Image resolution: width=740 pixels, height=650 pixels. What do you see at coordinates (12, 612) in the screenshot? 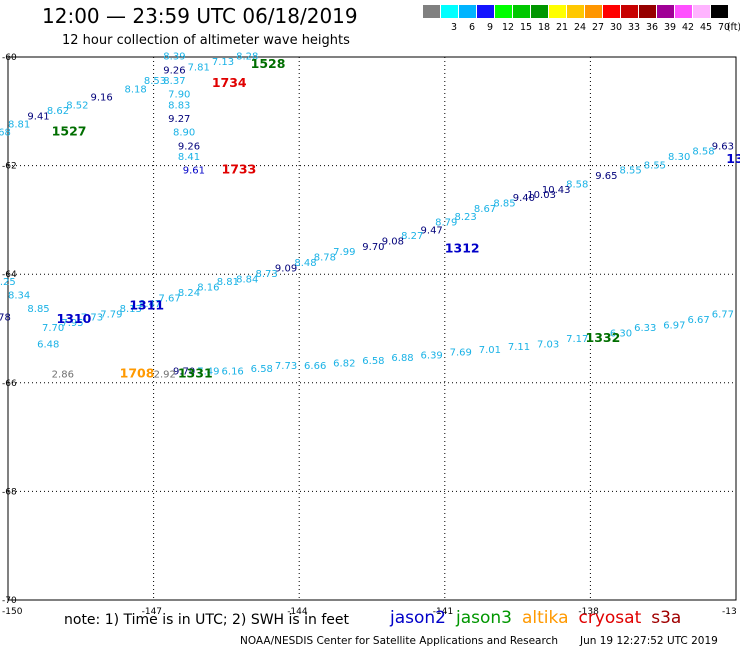
I see `x-tick-label: -150` at bounding box center [12, 612].